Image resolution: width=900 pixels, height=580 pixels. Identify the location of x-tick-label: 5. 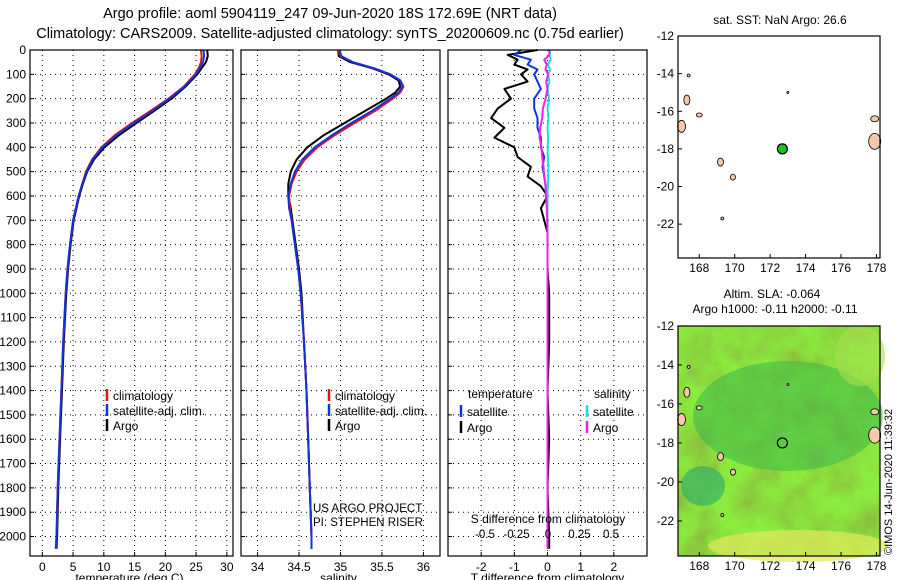
(73, 567).